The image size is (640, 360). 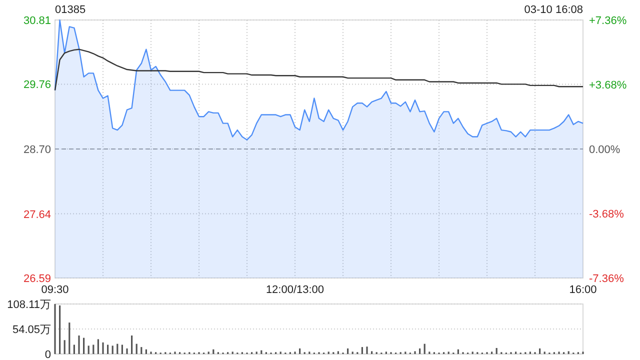 What do you see at coordinates (608, 86) in the screenshot?
I see `y2-tick-label: +3.68%` at bounding box center [608, 86].